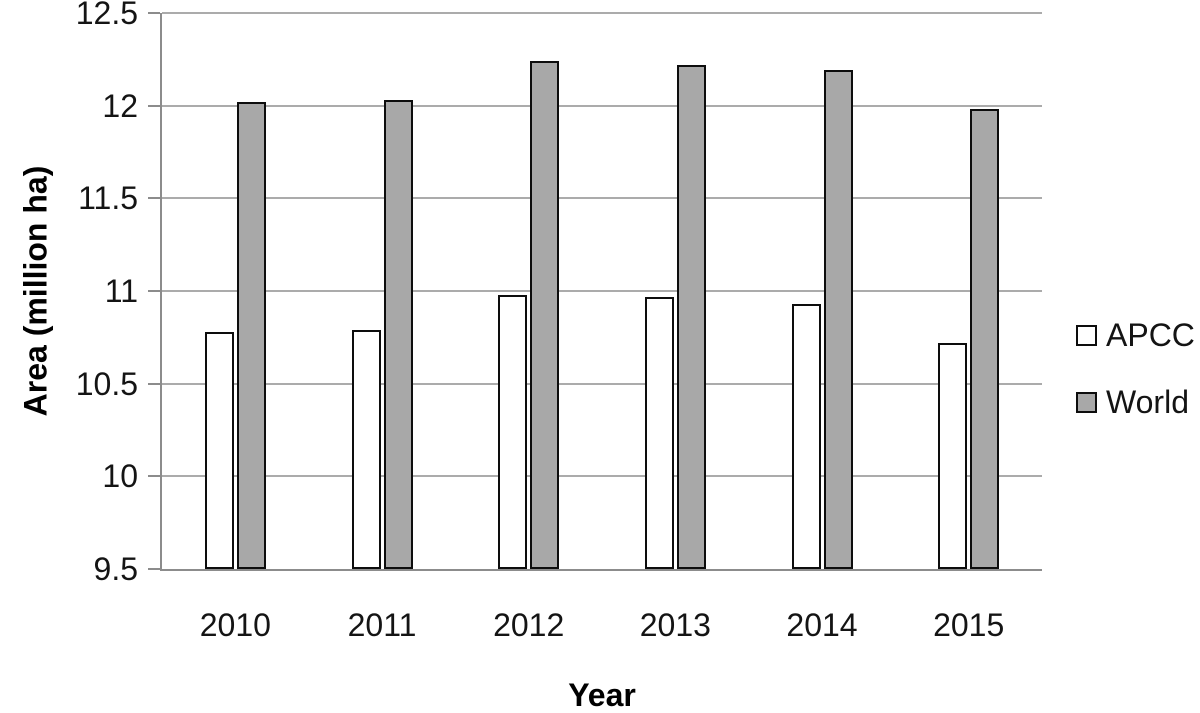 The width and height of the screenshot is (1200, 713). What do you see at coordinates (35, 291) in the screenshot?
I see `y-axis-title: Area (million ha)` at bounding box center [35, 291].